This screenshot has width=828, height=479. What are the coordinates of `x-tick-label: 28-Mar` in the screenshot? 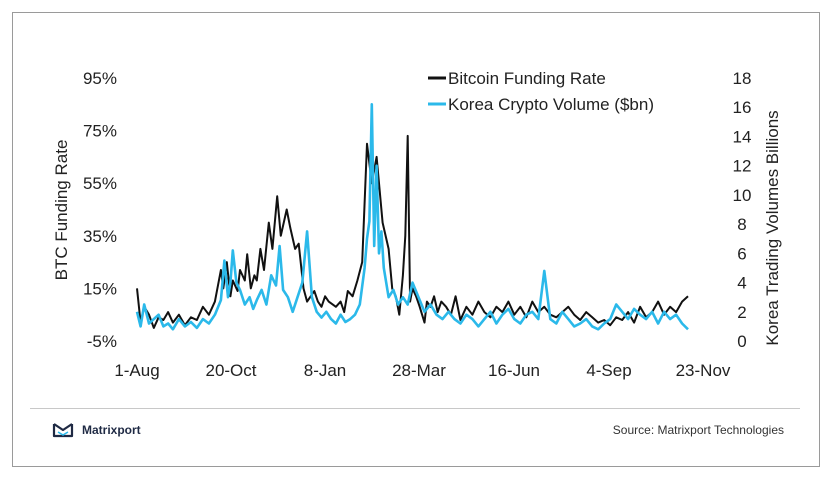 It's located at (419, 370).